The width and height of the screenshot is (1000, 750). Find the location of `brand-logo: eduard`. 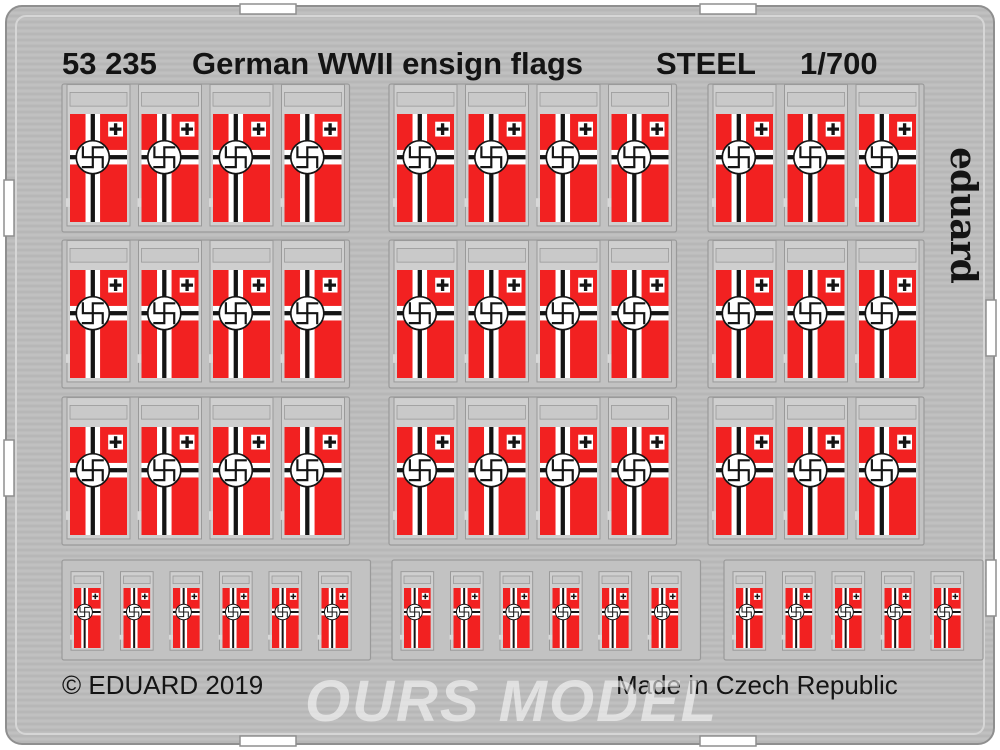

brand-logo: eduard is located at coordinates (963, 215).